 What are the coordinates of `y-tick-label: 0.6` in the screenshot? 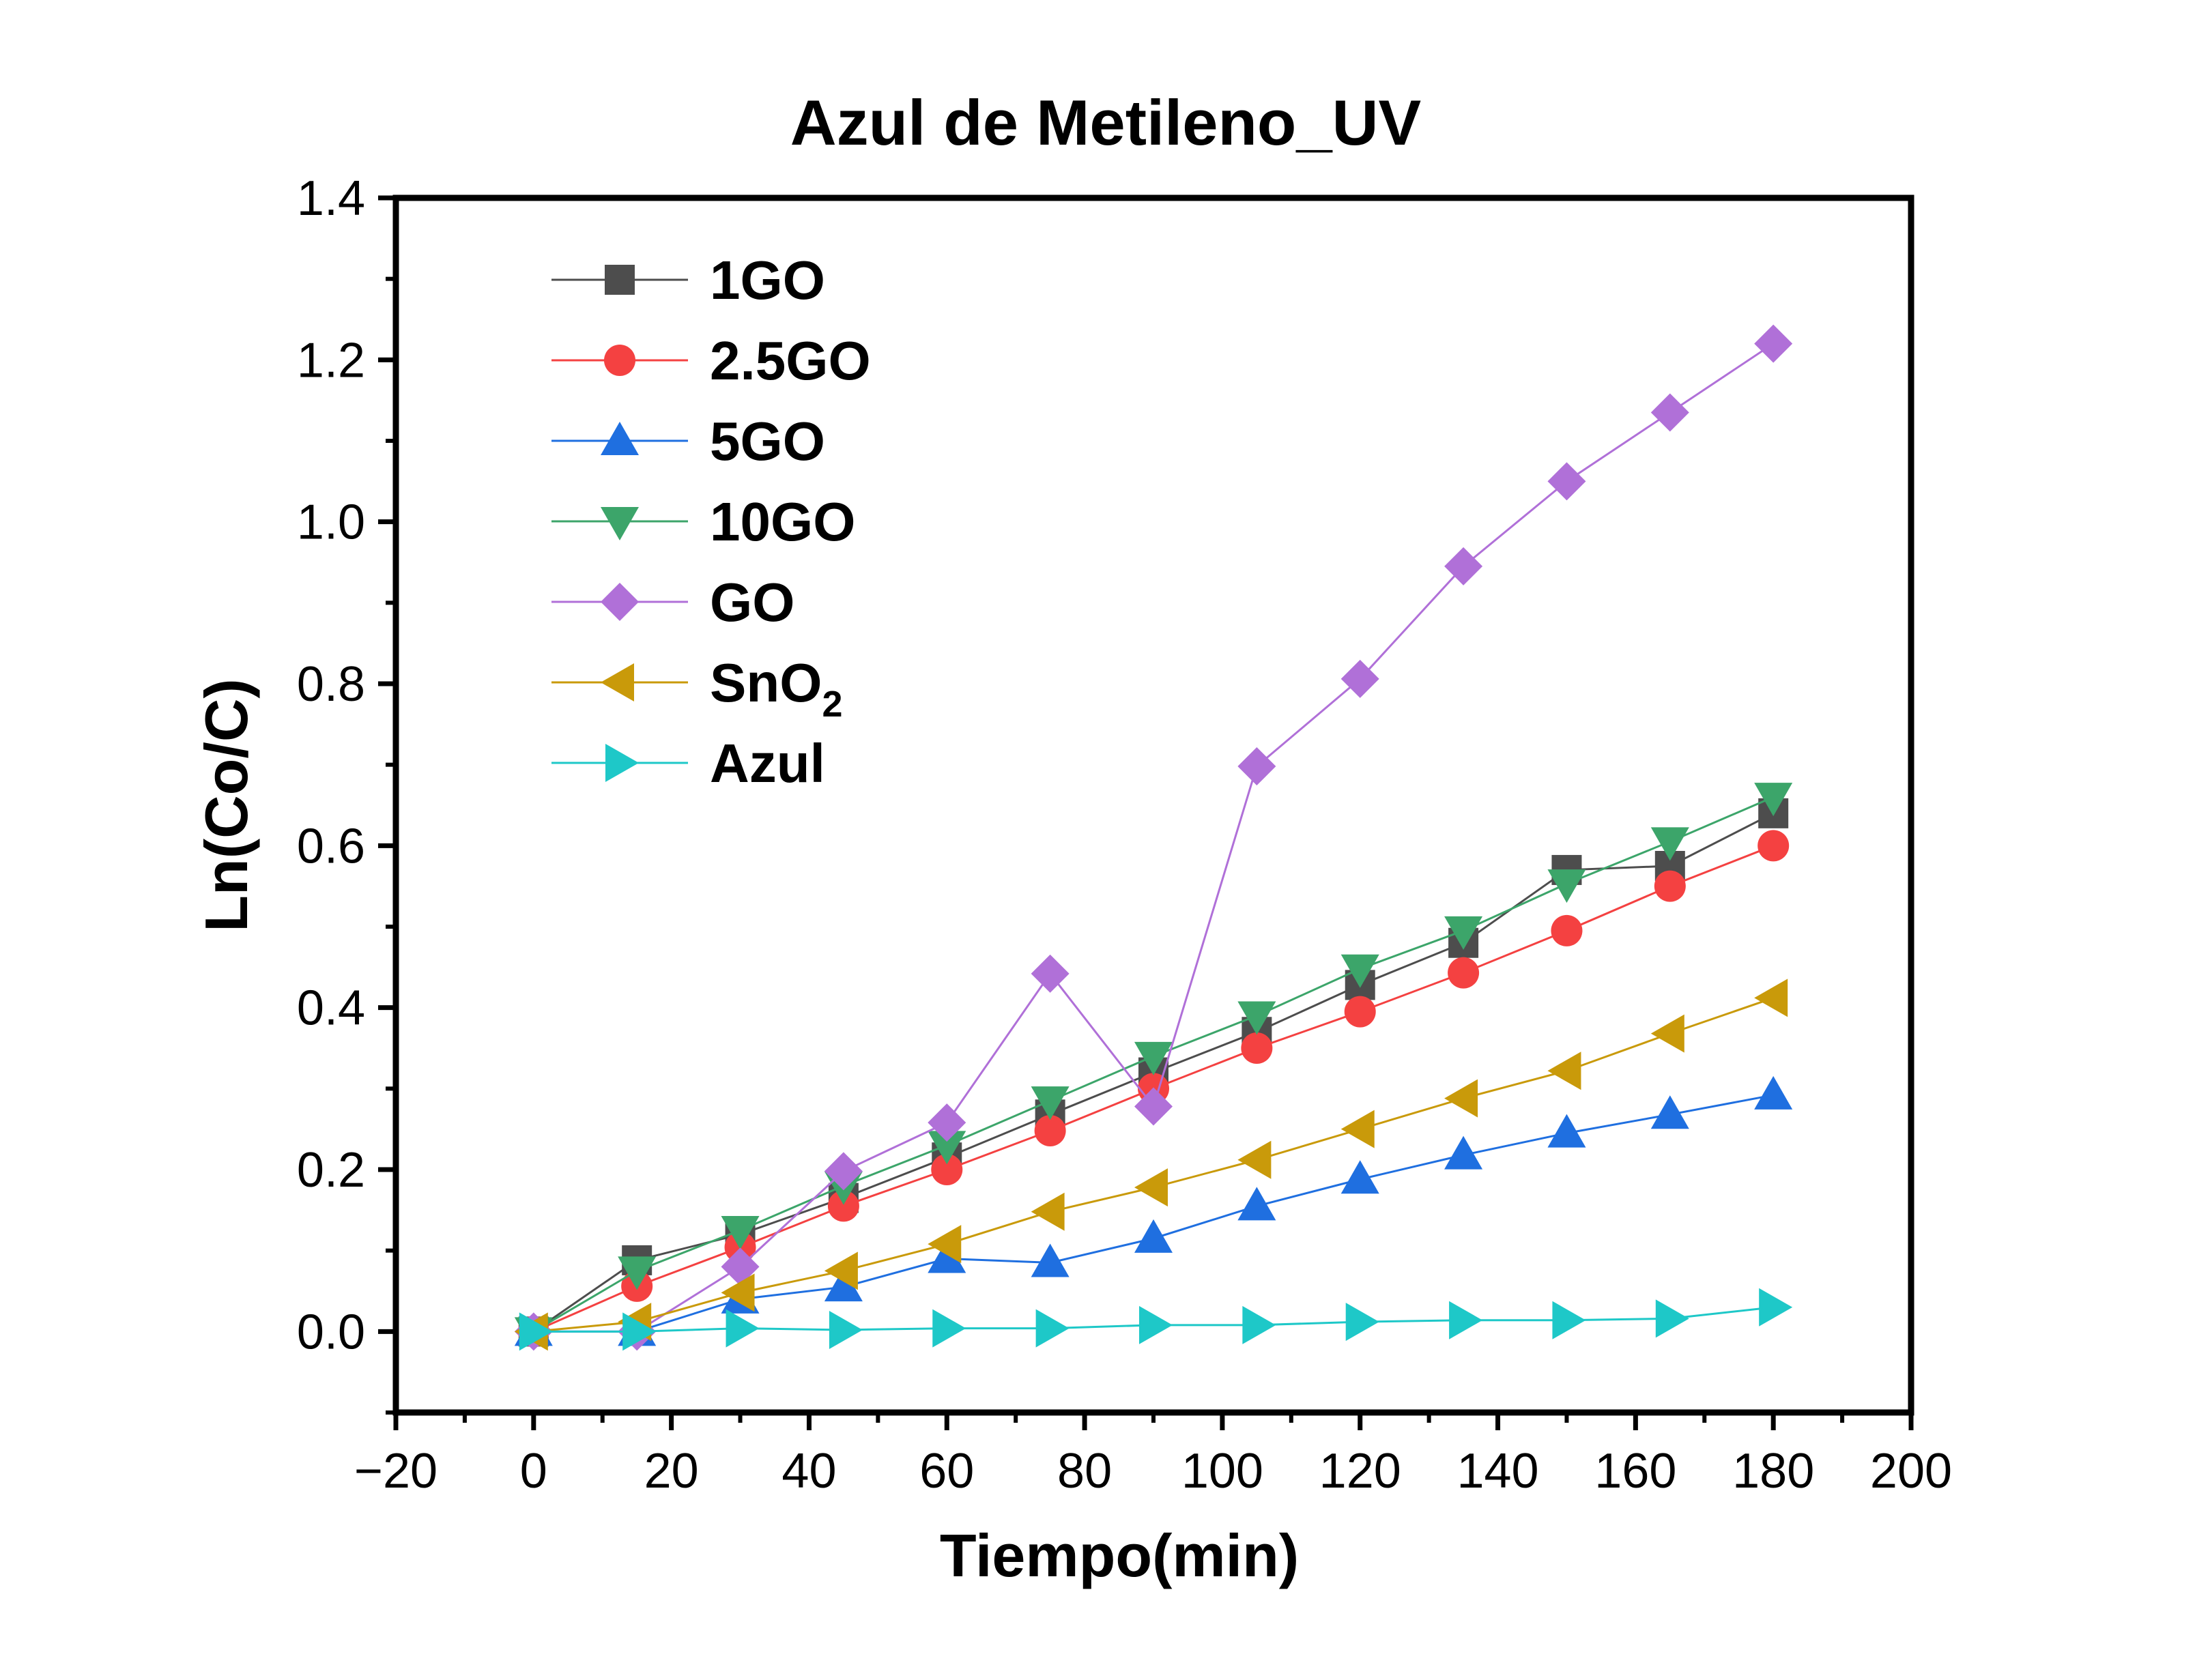 It's located at (331, 846).